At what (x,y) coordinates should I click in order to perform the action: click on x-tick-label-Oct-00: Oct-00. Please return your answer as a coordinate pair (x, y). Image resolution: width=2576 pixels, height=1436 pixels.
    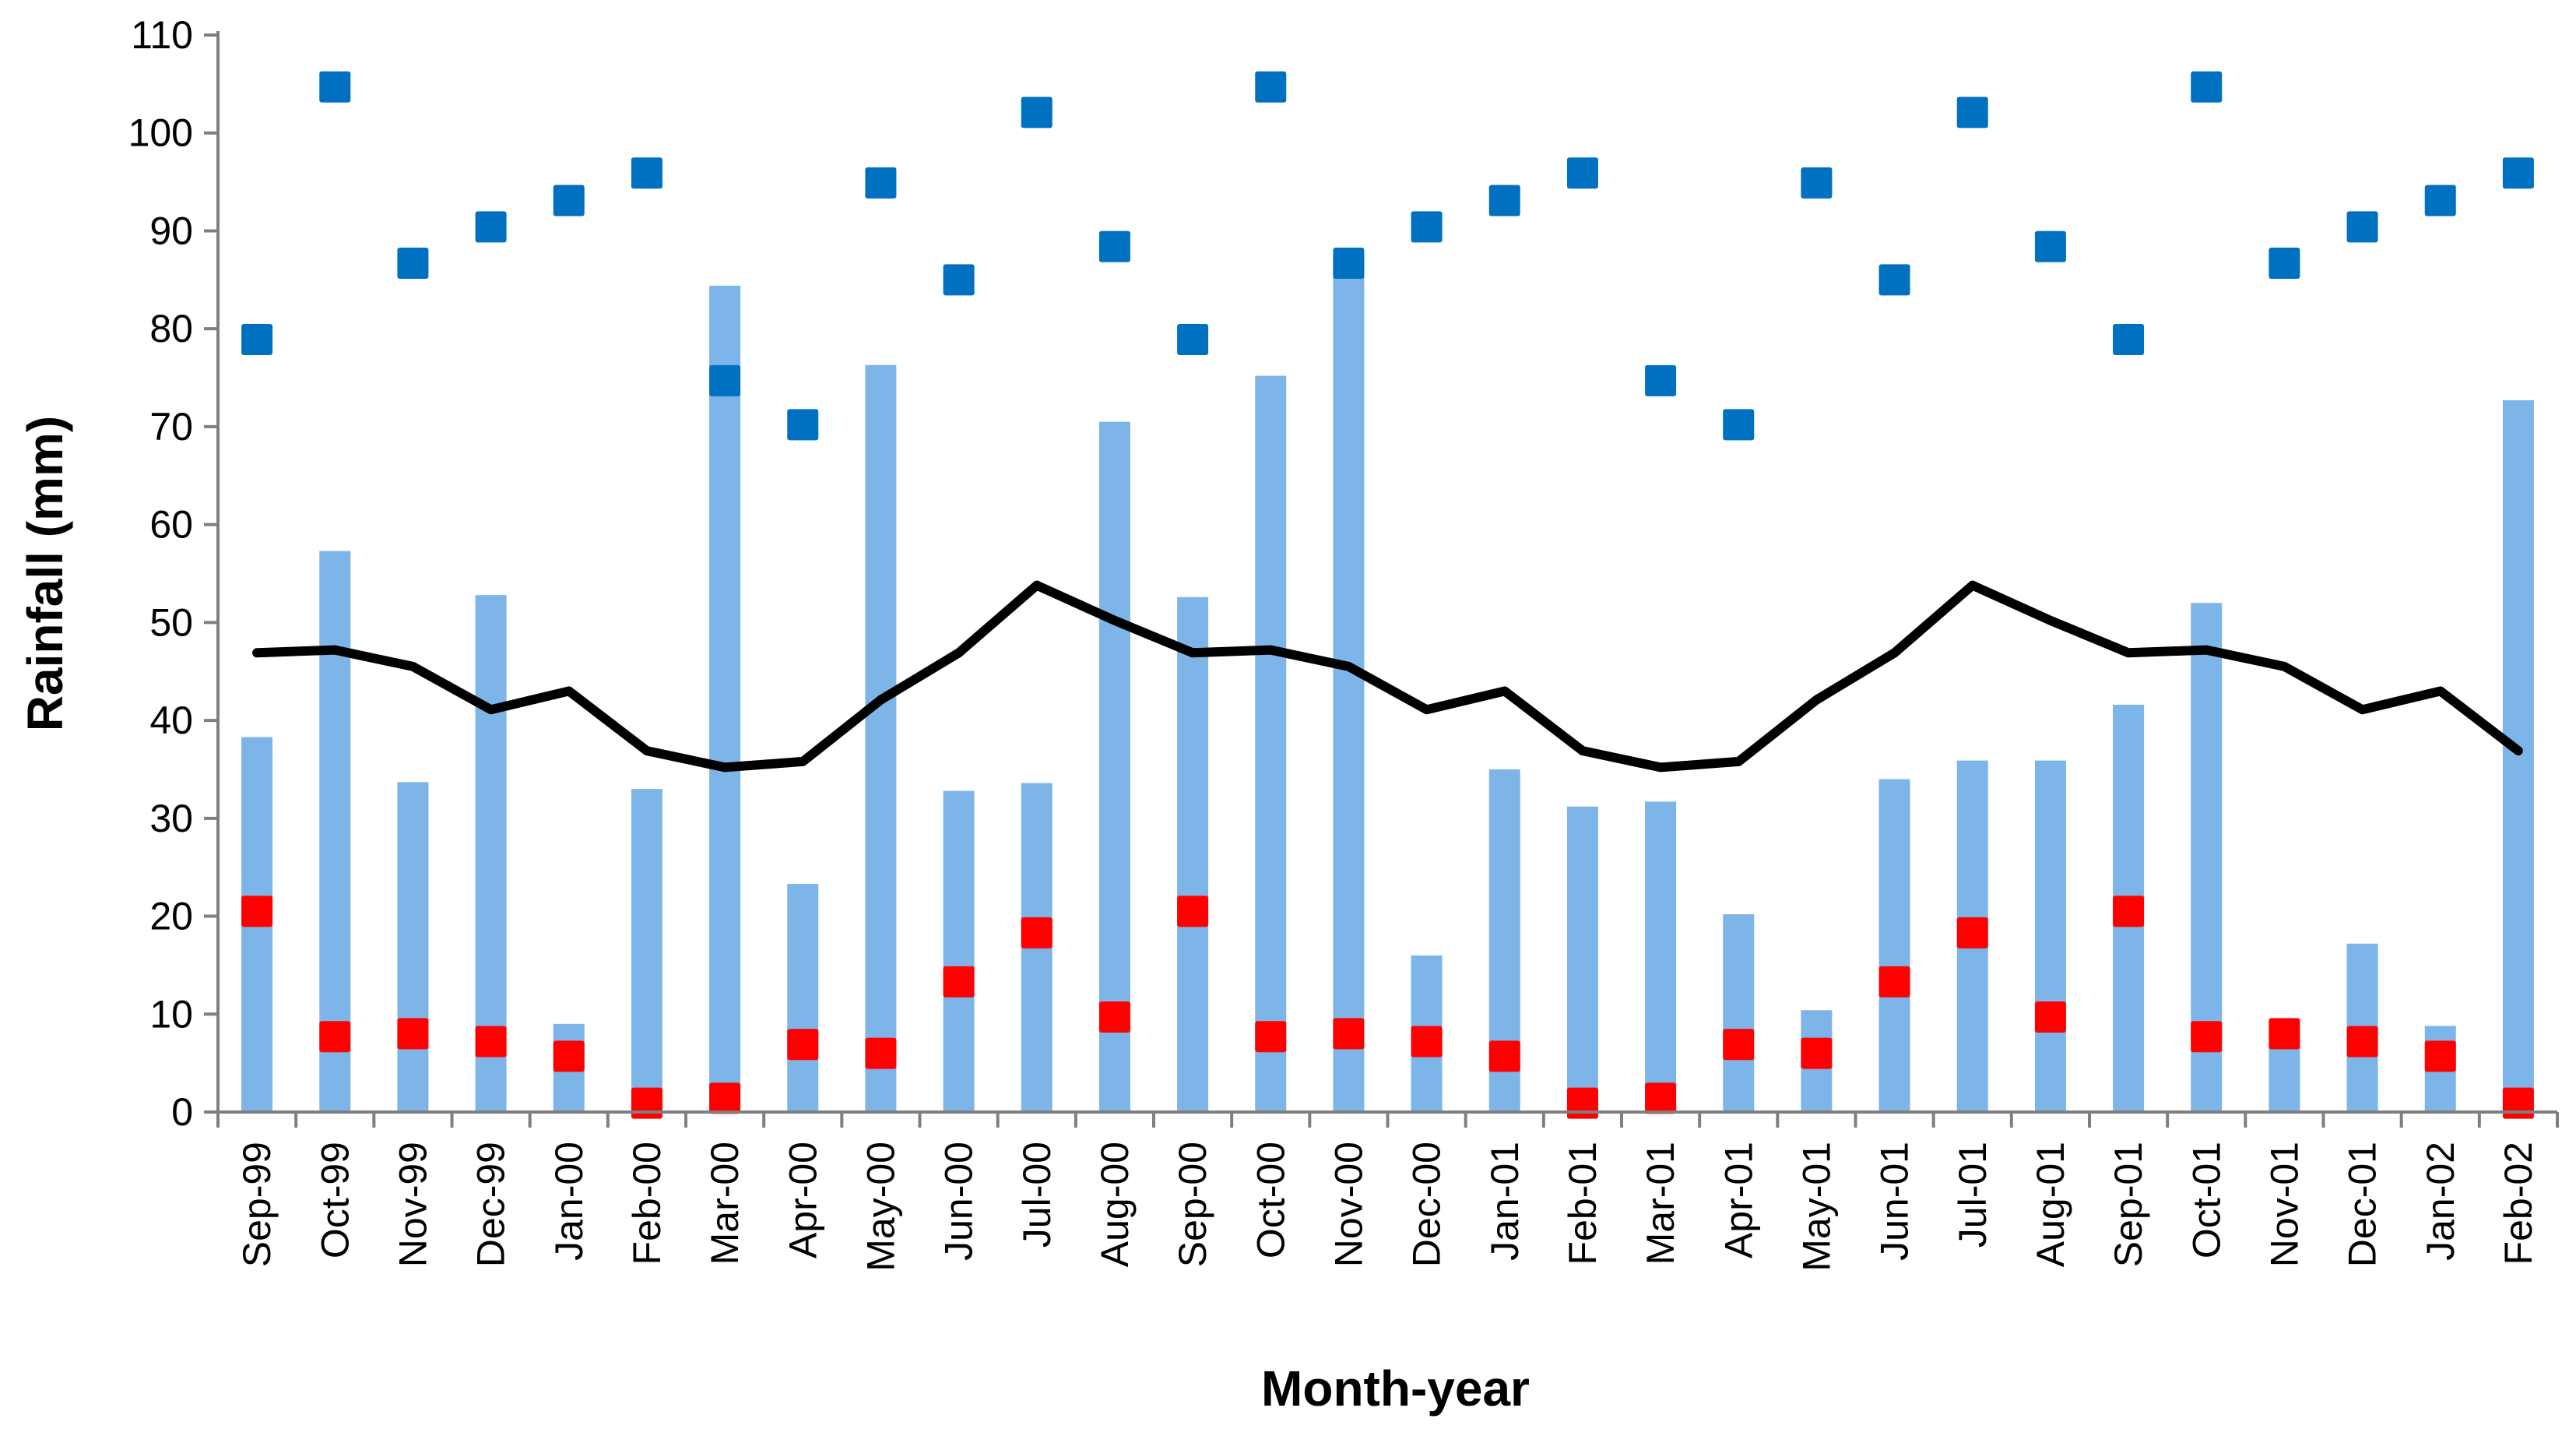
    Looking at the image, I should click on (1270, 1200).